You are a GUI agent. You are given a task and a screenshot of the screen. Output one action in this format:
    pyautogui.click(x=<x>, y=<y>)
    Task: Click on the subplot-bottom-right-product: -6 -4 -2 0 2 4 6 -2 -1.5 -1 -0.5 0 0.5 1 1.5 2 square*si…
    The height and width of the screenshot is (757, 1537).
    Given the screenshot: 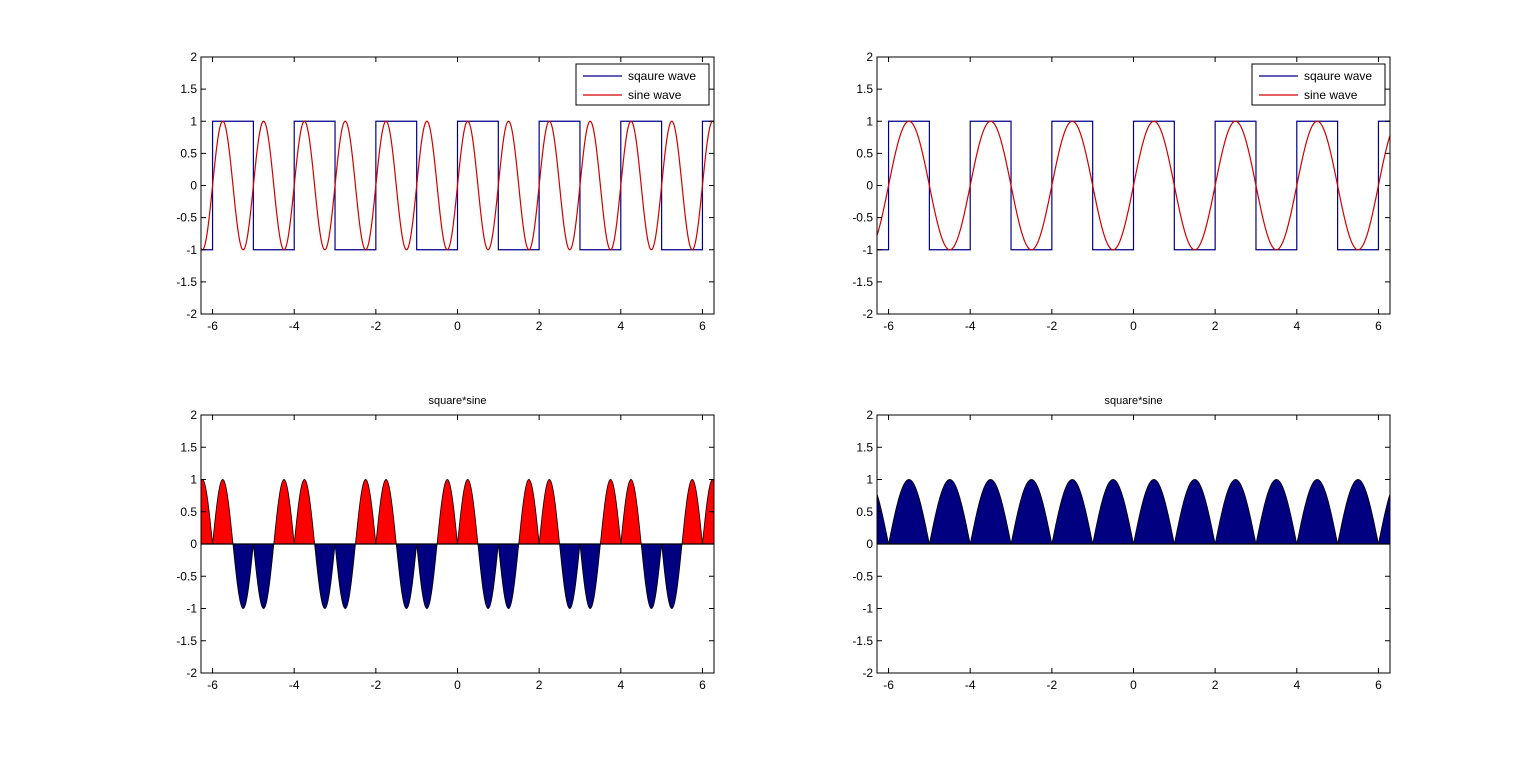 What is the action you would take?
    pyautogui.click(x=1121, y=543)
    